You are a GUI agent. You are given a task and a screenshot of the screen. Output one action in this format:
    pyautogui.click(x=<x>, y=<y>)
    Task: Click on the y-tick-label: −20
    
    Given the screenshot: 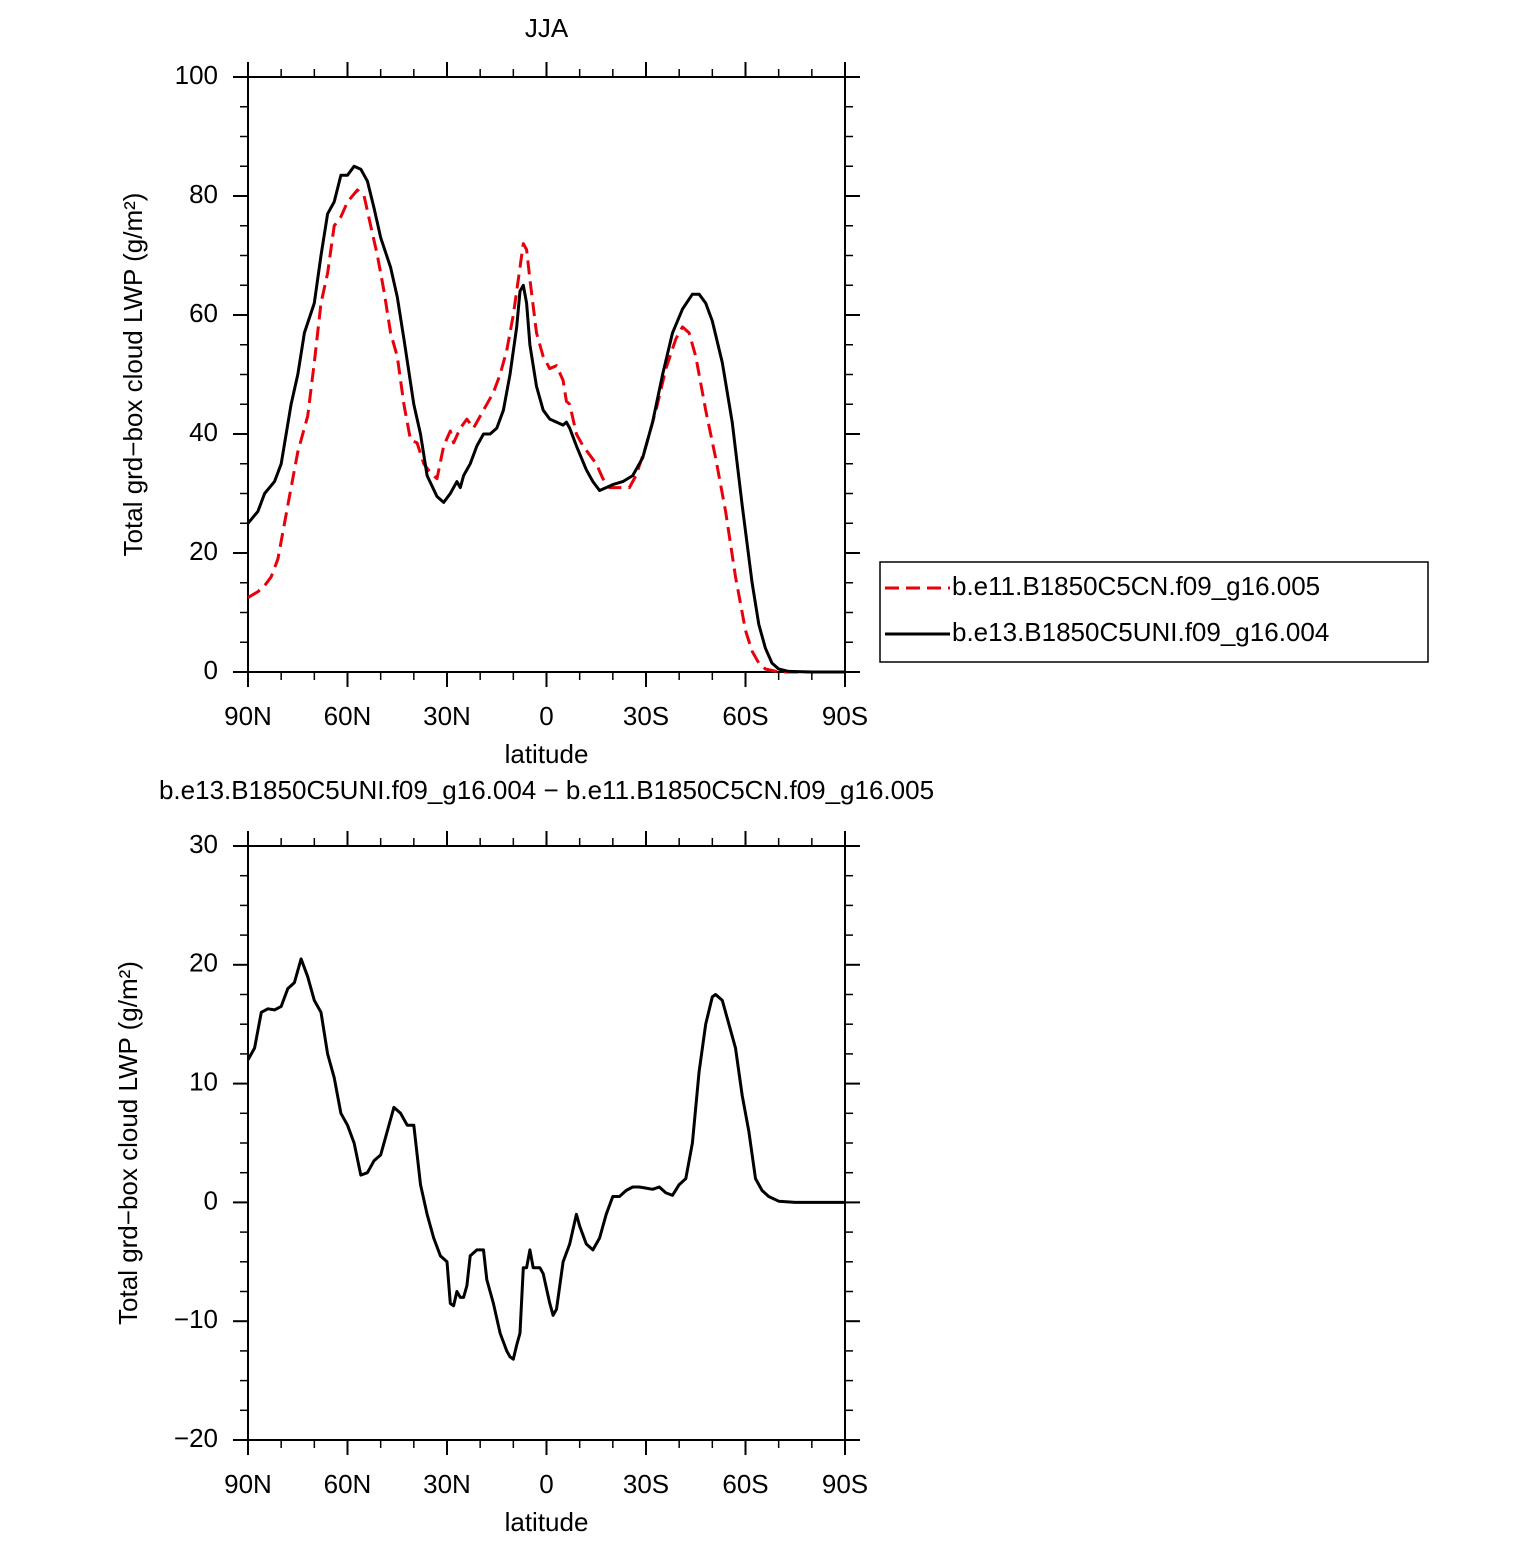 What is the action you would take?
    pyautogui.click(x=196, y=1438)
    